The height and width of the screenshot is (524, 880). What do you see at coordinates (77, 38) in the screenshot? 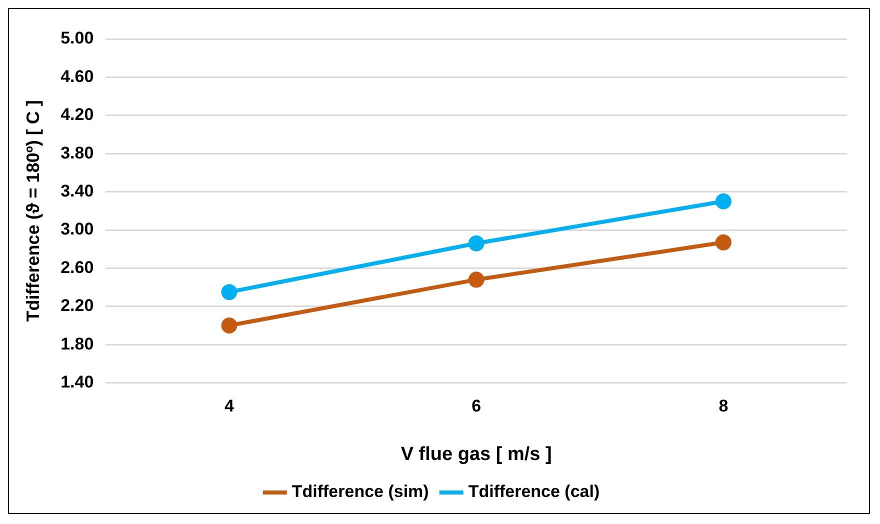
I see `y-tick-label: 5.00` at bounding box center [77, 38].